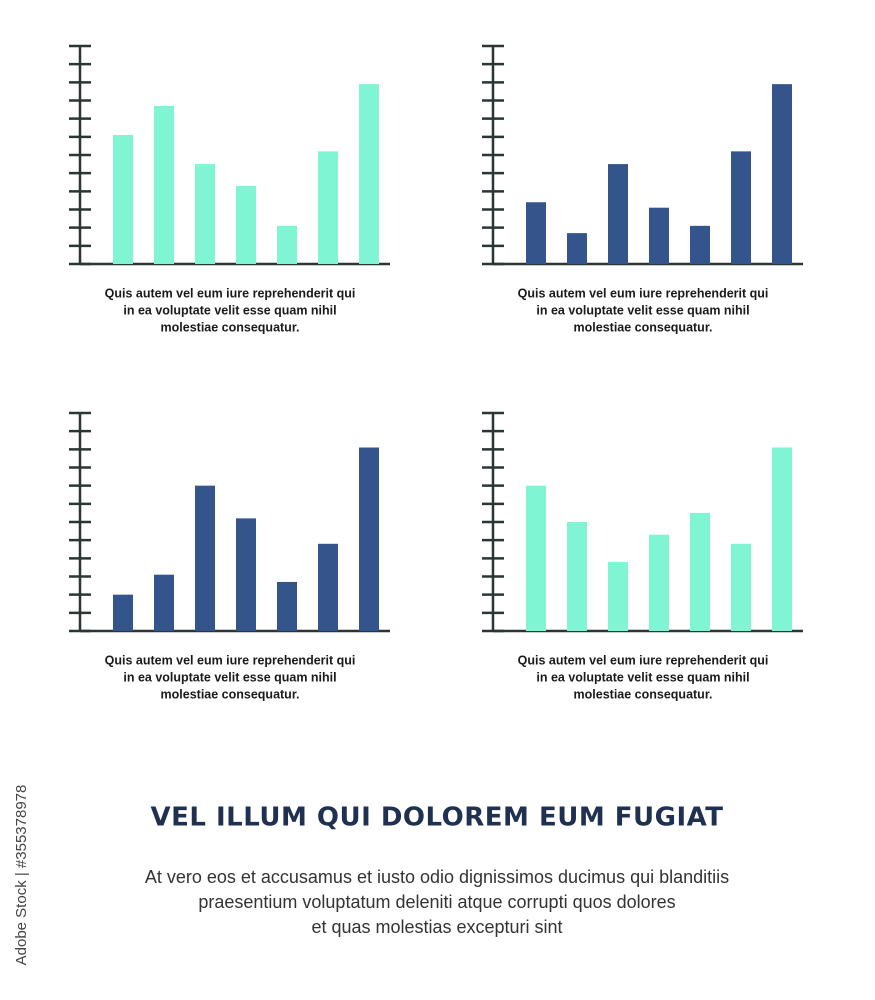 This screenshot has width=875, height=1000. I want to click on heading: VEL ILLUM QUI DOLOREM EUM FUGIAT, so click(436, 818).